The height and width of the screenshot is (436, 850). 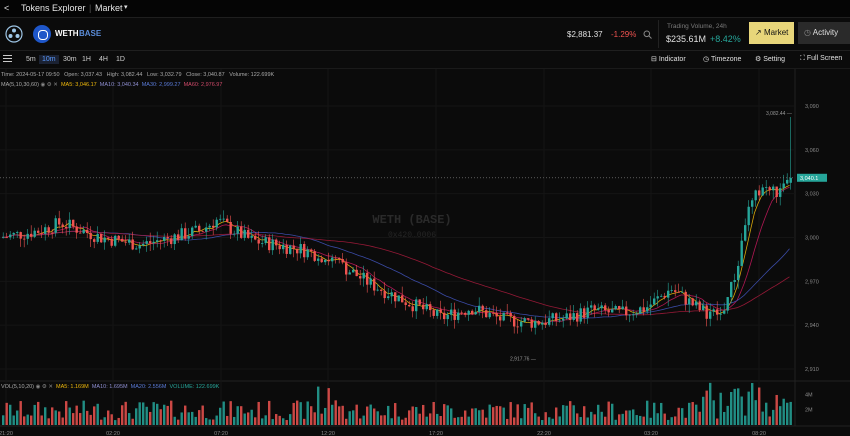 I want to click on chevron-down-icon: ▾, so click(x=126, y=7).